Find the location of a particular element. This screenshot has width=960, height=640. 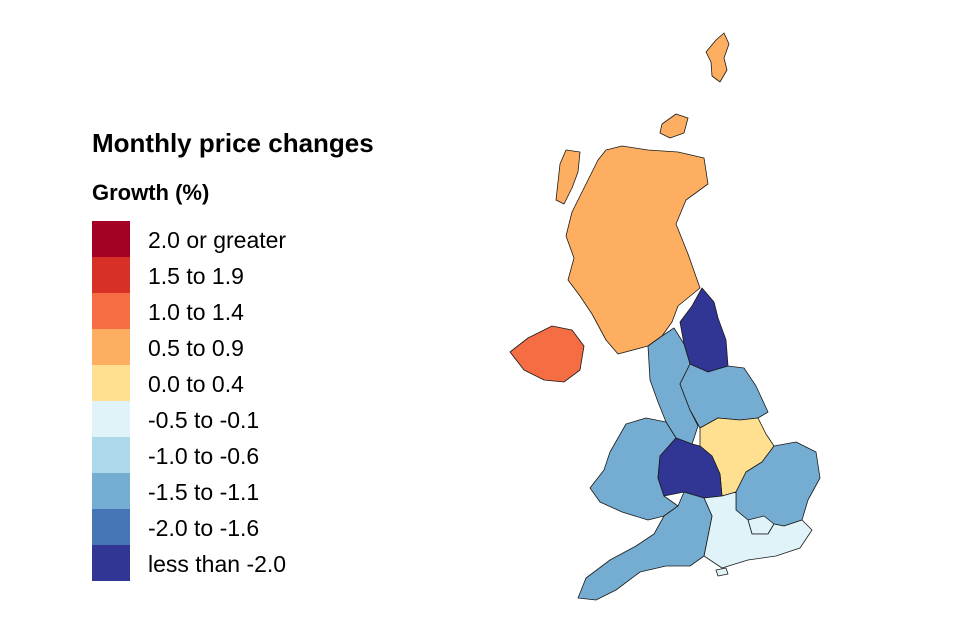

legend-item: -0.5 to -0.1 is located at coordinates (242, 419).